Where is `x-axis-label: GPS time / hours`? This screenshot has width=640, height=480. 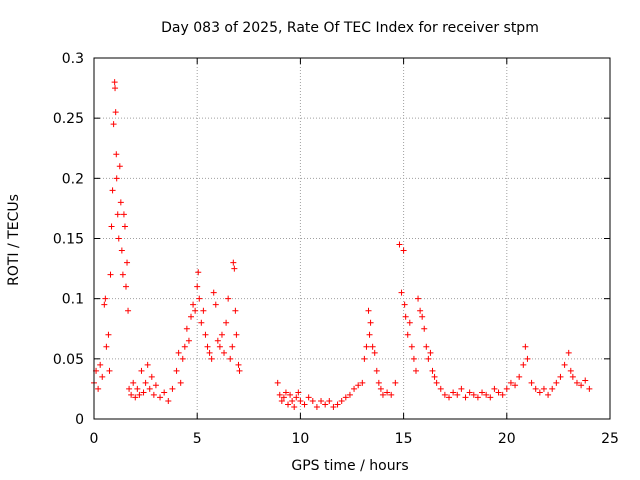
x-axis-label: GPS time / hours is located at coordinates (349, 466).